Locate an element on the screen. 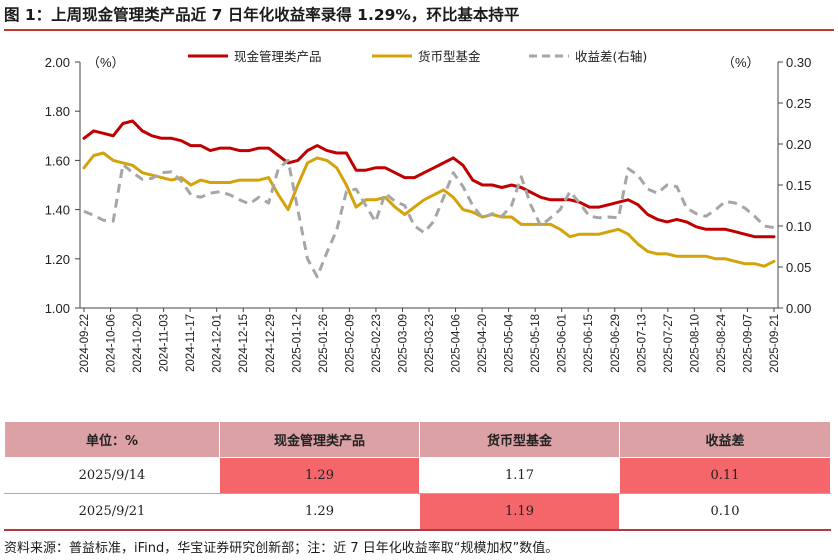 Image resolution: width=838 pixels, height=560 pixels. table-cell-date: 2025/9/14 is located at coordinates (112, 475).